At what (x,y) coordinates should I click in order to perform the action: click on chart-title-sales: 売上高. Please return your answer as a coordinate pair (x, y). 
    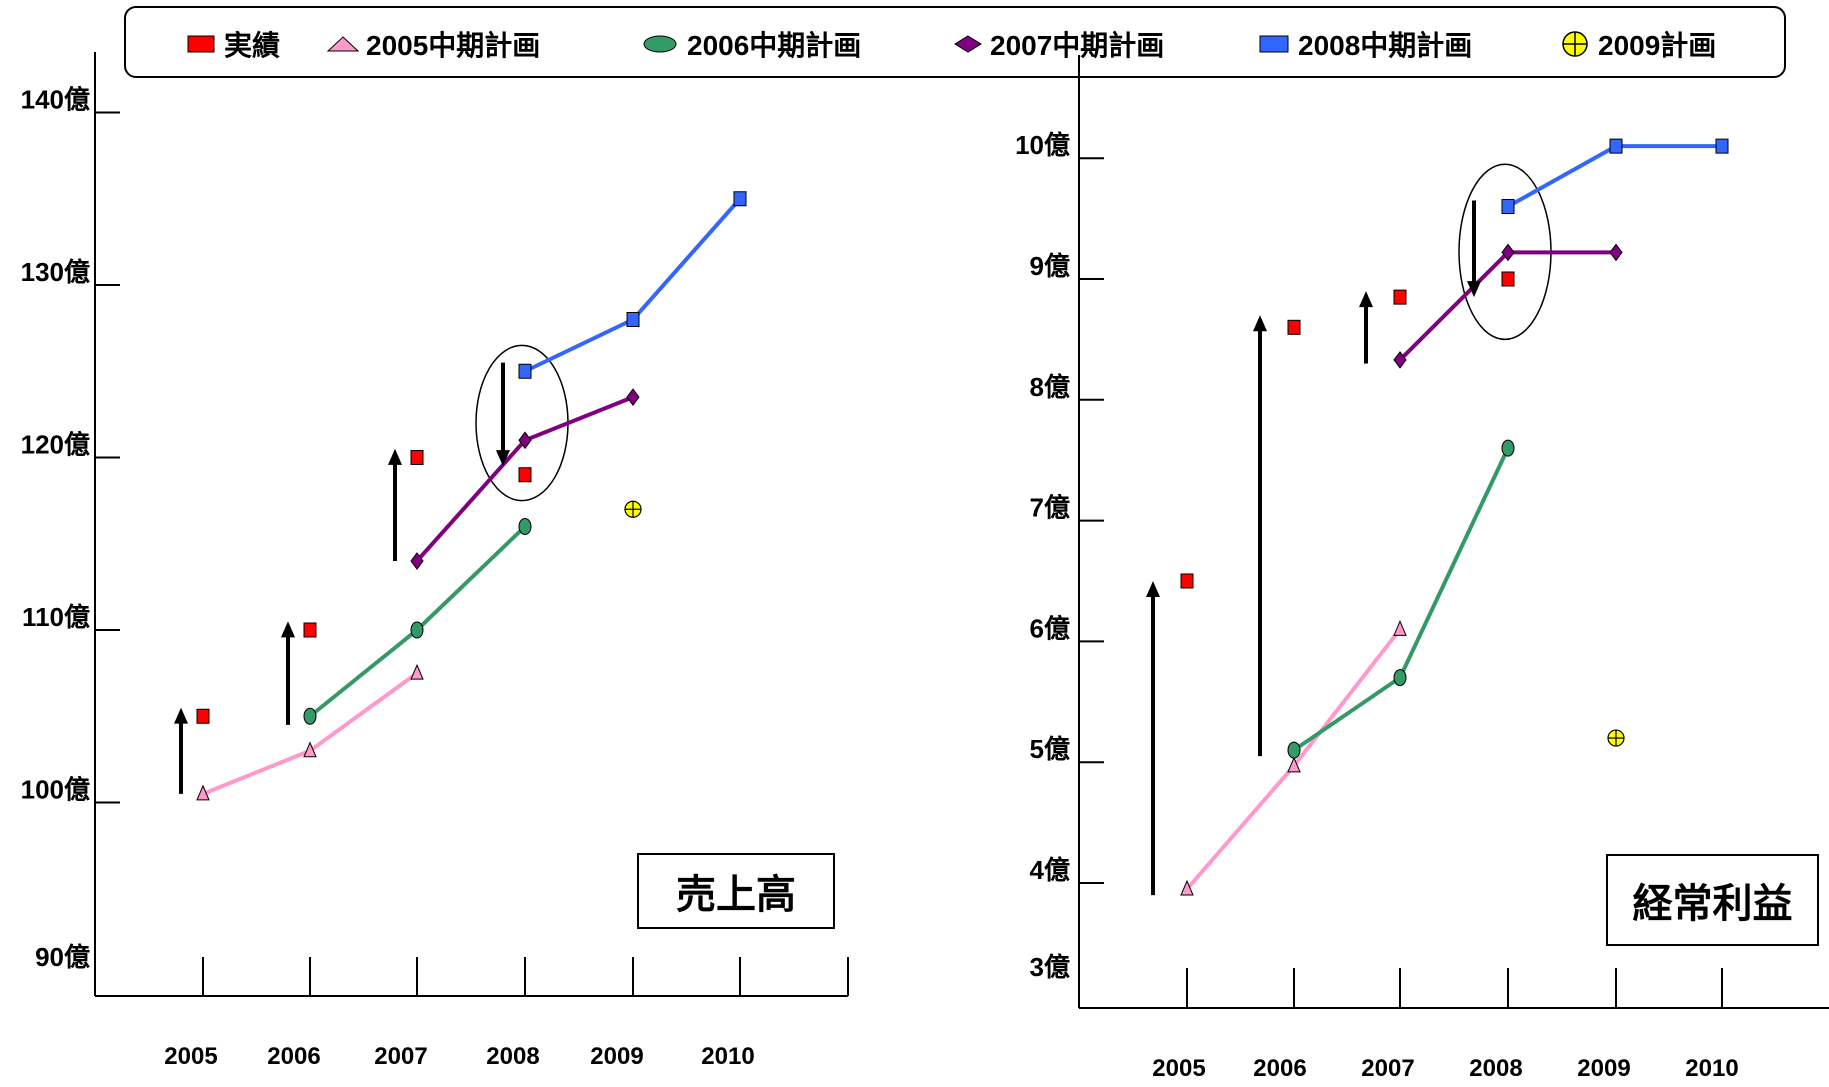
    Looking at the image, I should click on (736, 891).